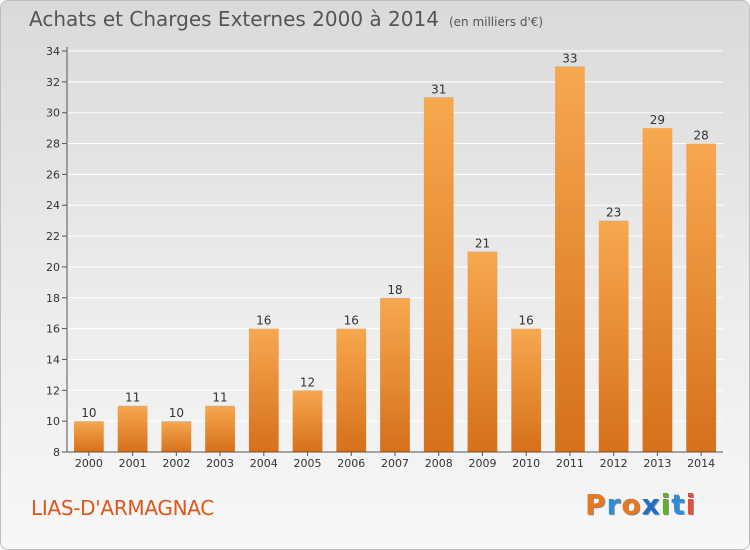  Describe the element at coordinates (53, 205) in the screenshot. I see `y-tick-label: 24` at that location.